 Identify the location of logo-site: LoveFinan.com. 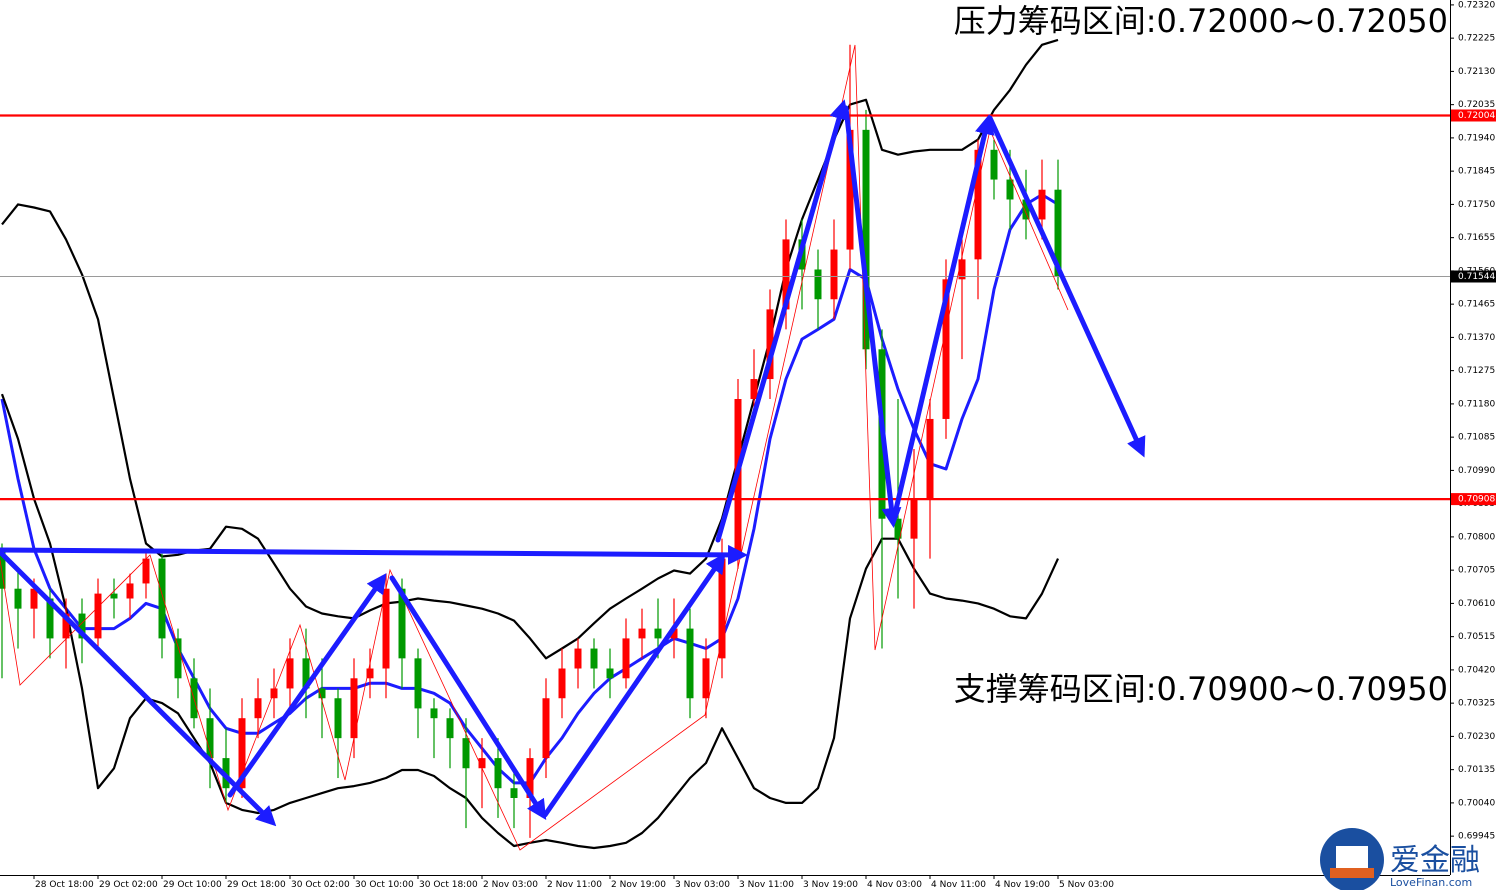
(1431, 882).